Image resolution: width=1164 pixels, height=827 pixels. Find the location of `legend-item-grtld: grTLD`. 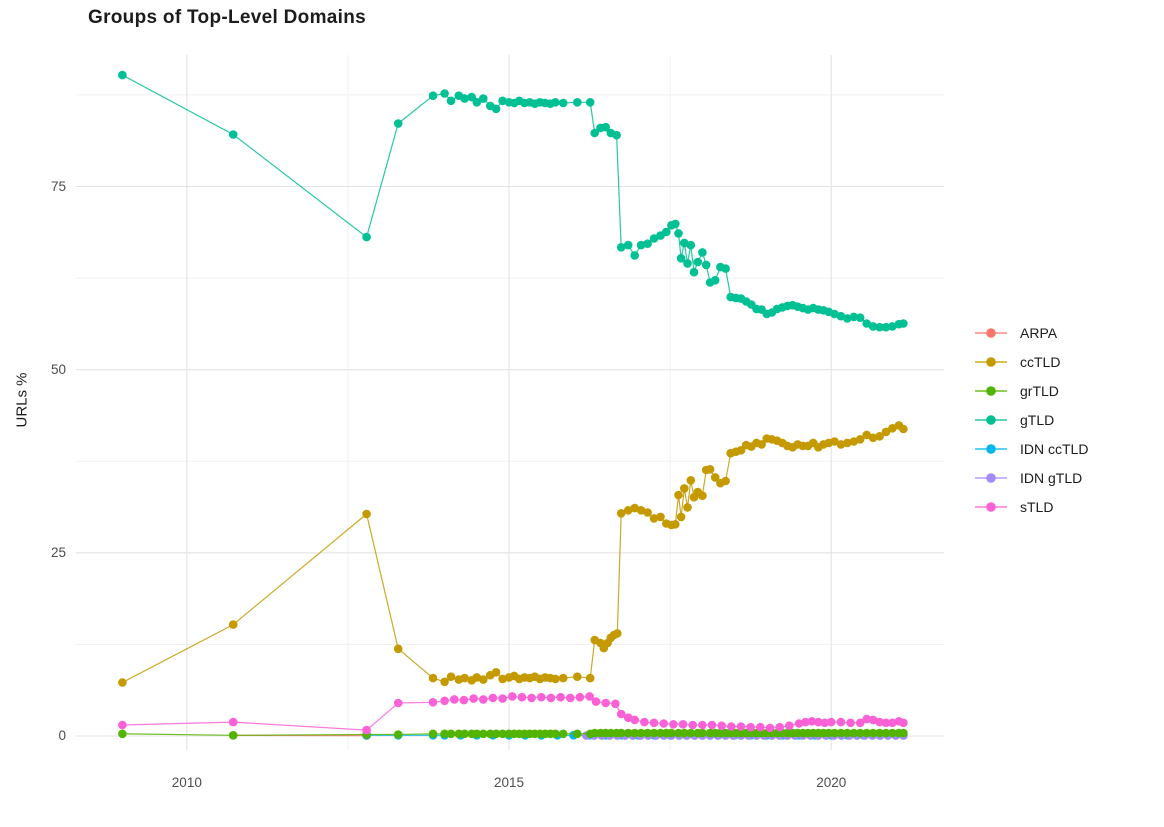

legend-item-grtld: grTLD is located at coordinates (1030, 390).